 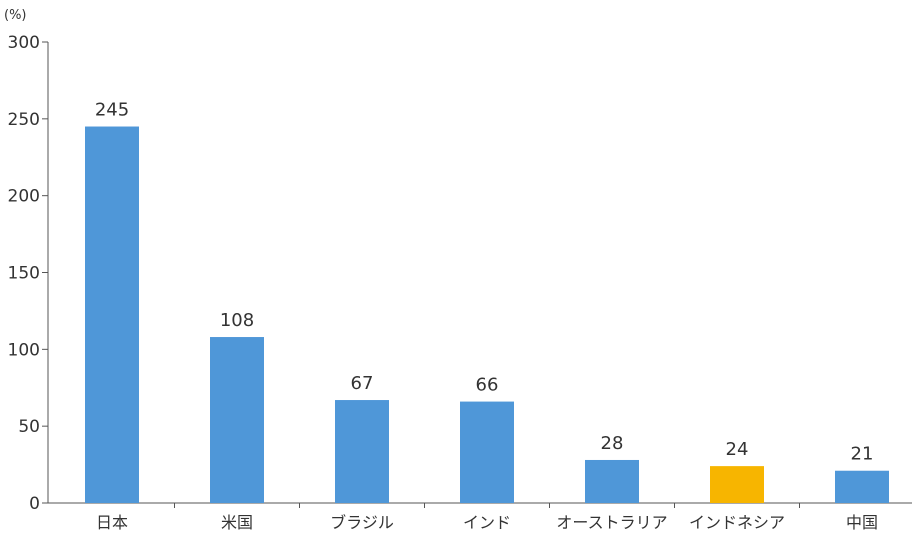 I want to click on y-tick-label: 300, so click(x=24, y=43).